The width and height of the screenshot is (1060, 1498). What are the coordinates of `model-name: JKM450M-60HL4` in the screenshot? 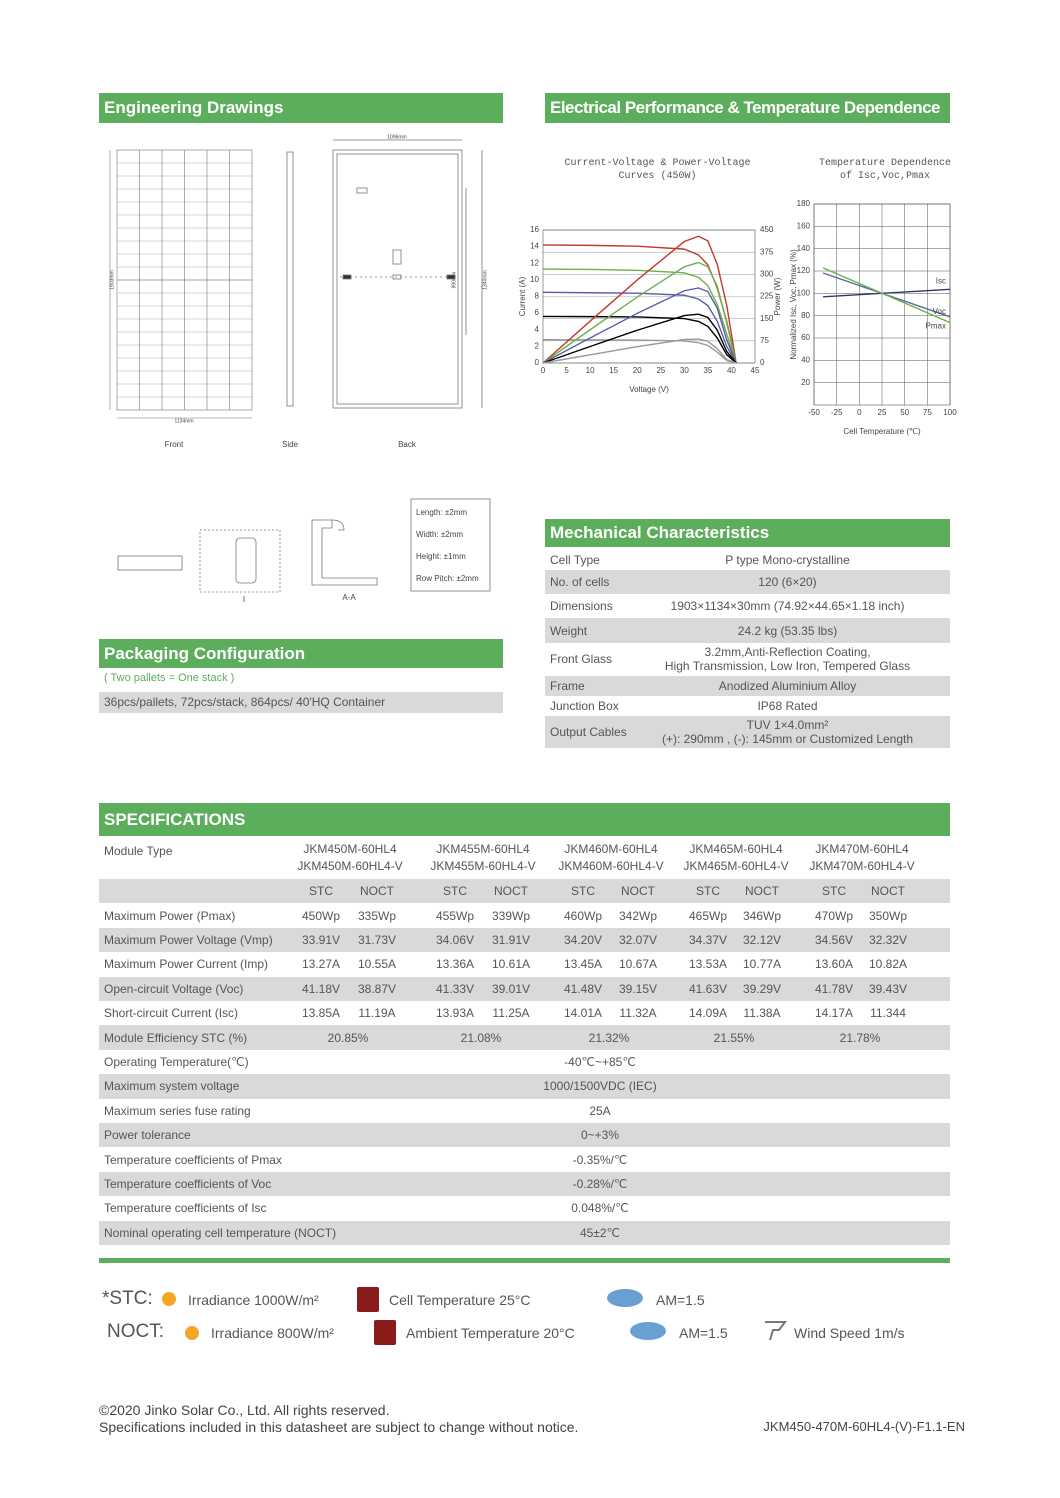 It's located at (350, 849).